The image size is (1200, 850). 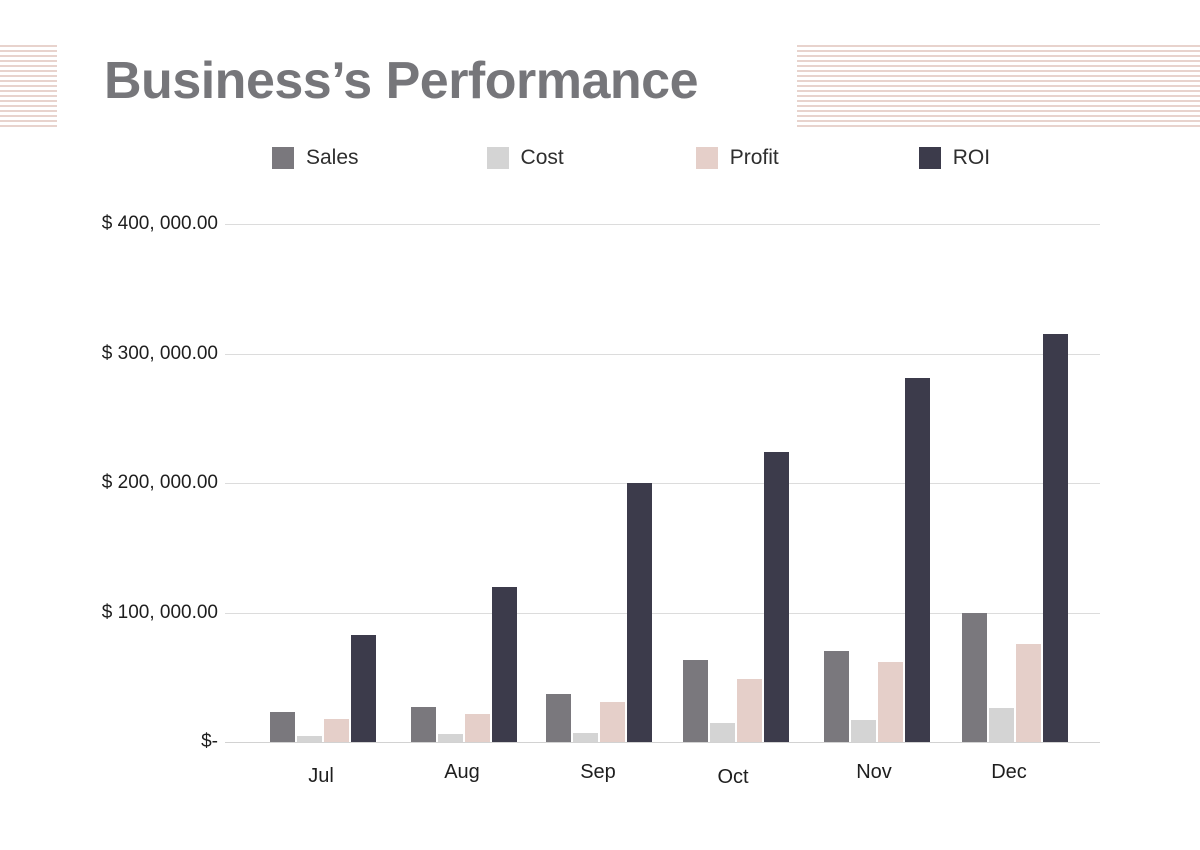 What do you see at coordinates (706, 158) in the screenshot?
I see `legend-swatch-profit-icon` at bounding box center [706, 158].